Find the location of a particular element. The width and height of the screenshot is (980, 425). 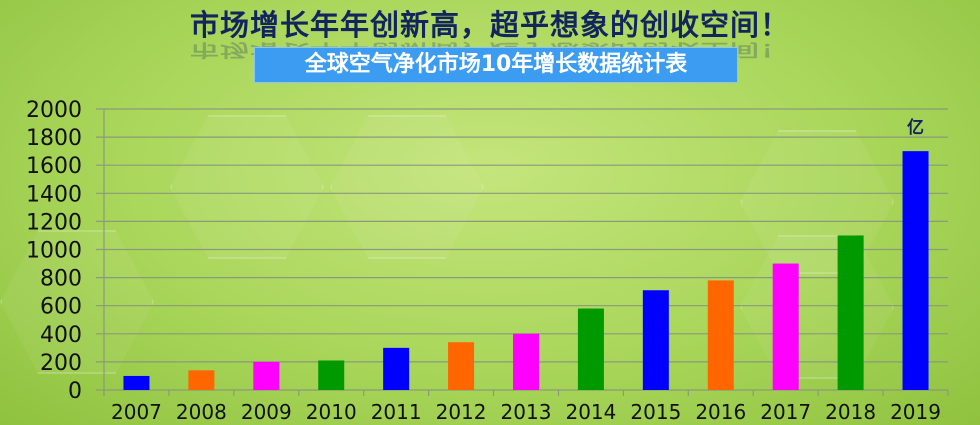

x-tick-label: 2015 is located at coordinates (655, 412).